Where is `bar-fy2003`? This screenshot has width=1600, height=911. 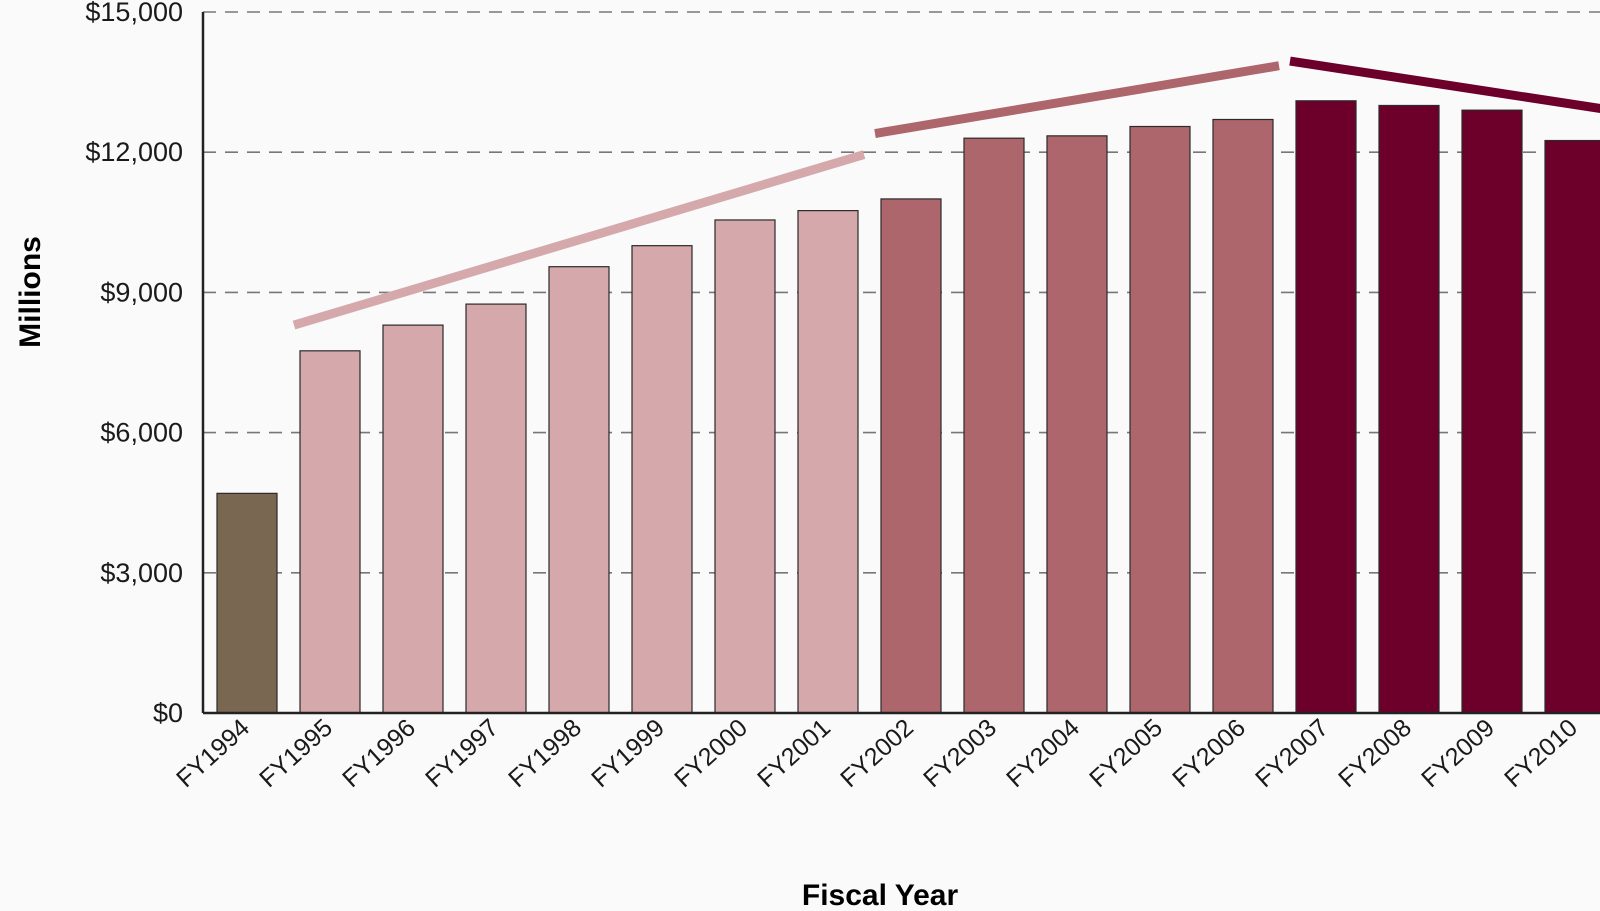
bar-fy2003 is located at coordinates (994, 425).